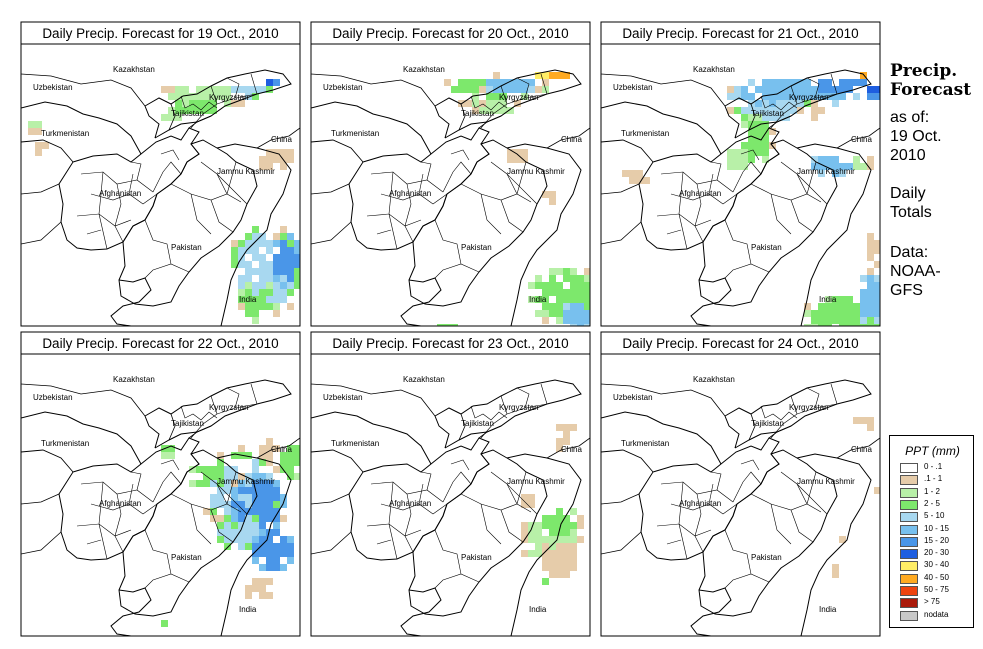  Describe the element at coordinates (910, 117) in the screenshot. I see `as-of-line1: as of:` at that location.